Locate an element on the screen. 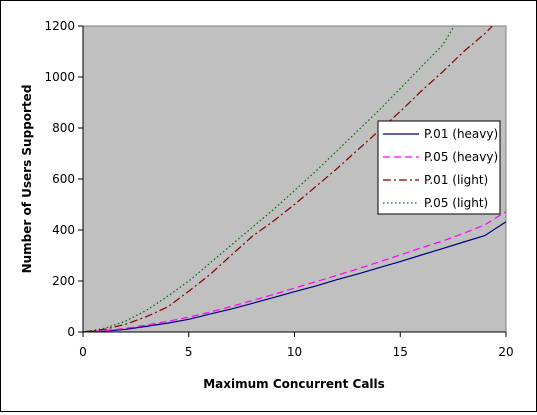  x-tick-label: 0 is located at coordinates (83, 352).